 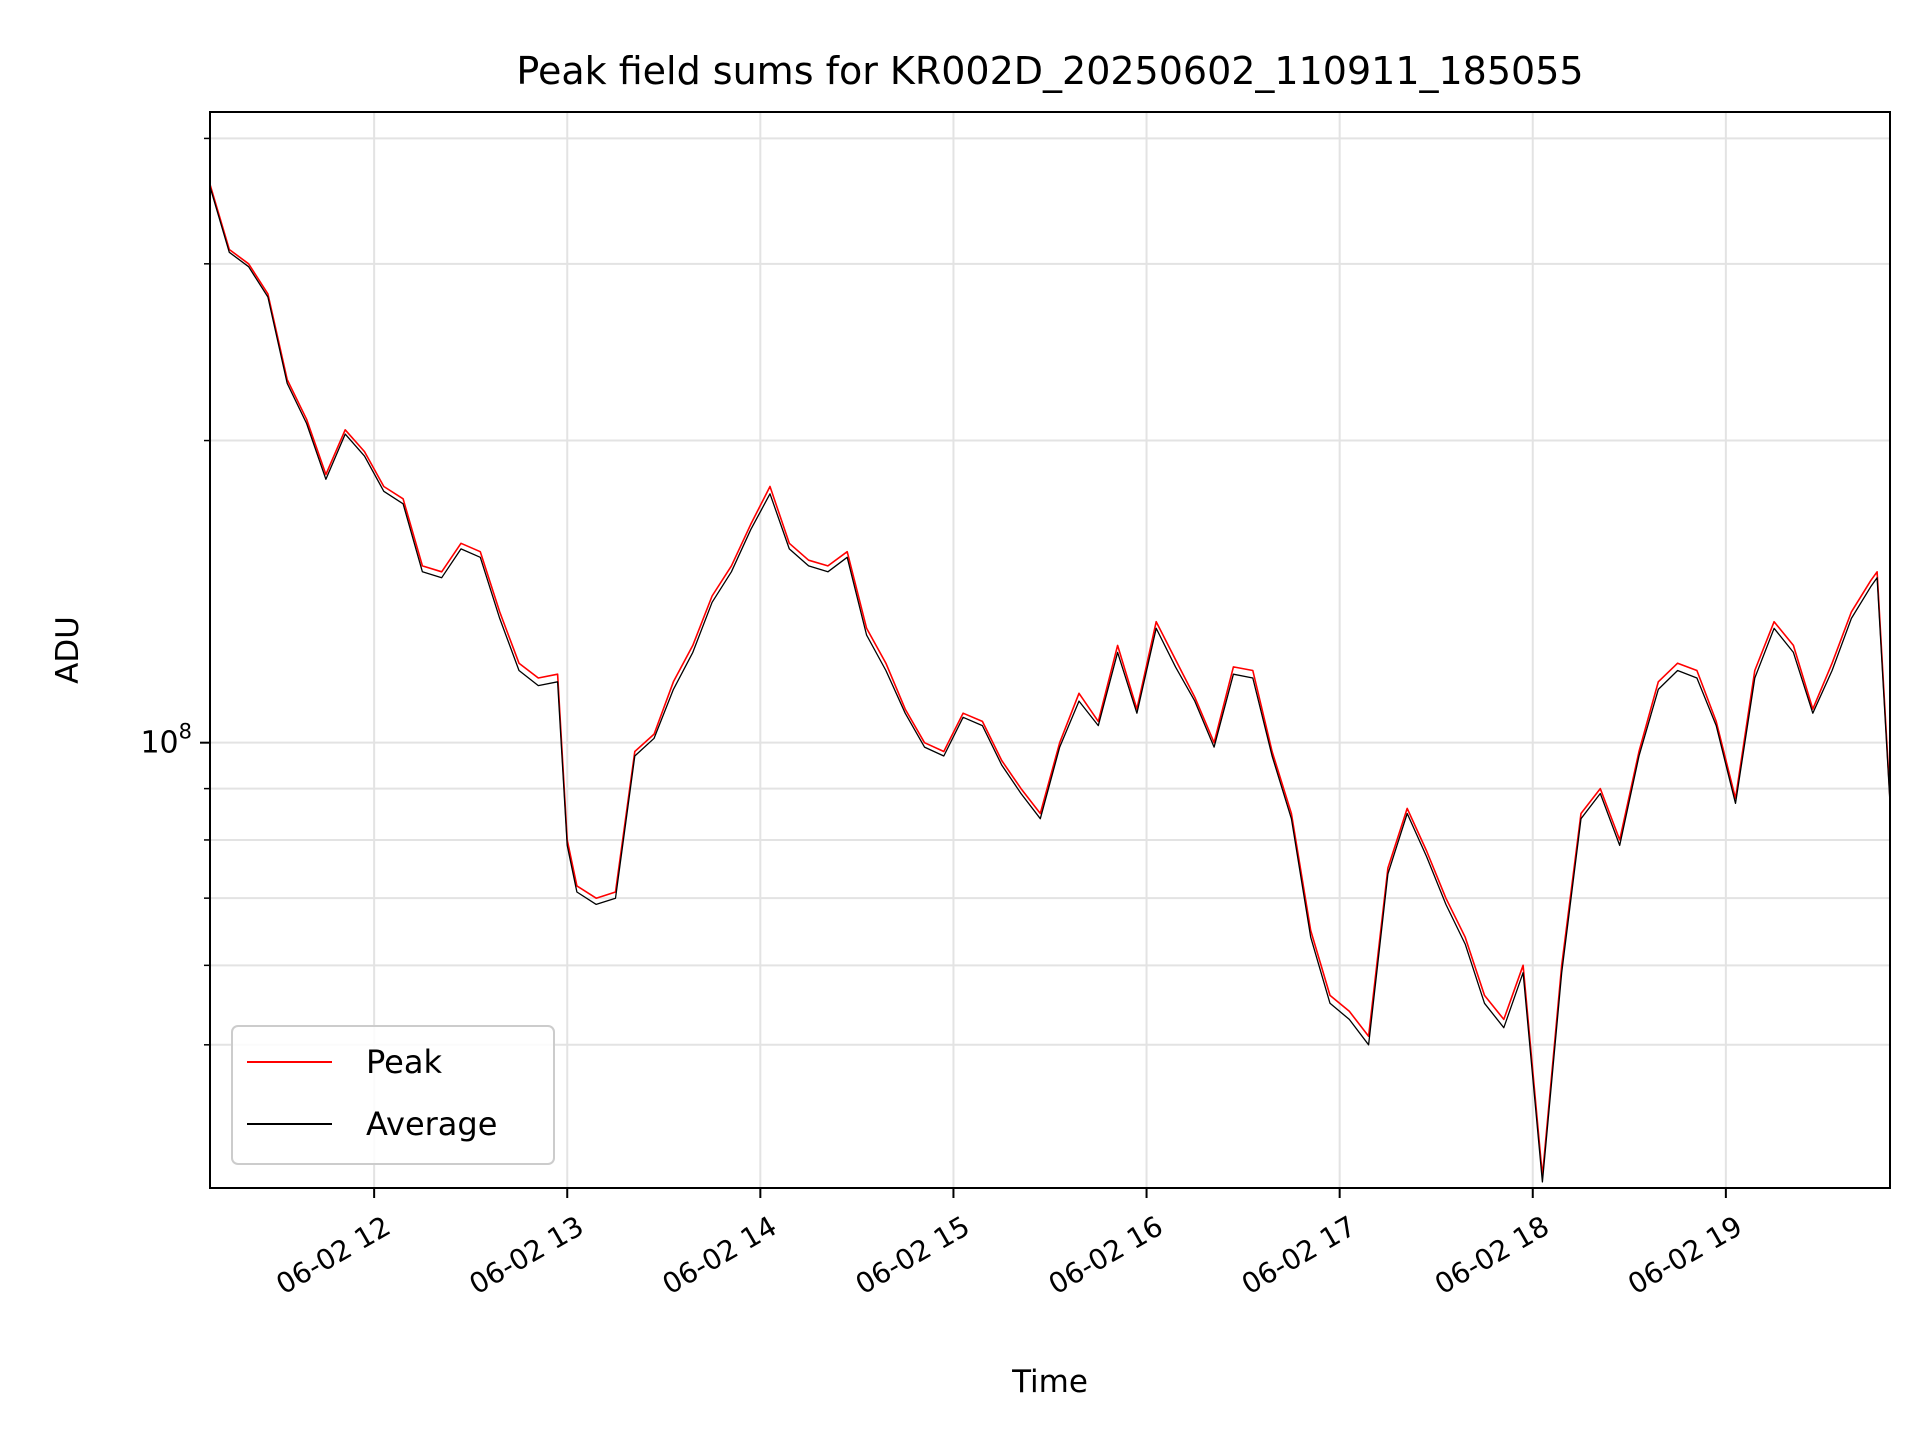 What do you see at coordinates (431, 1124) in the screenshot?
I see `legend-label-average: Average` at bounding box center [431, 1124].